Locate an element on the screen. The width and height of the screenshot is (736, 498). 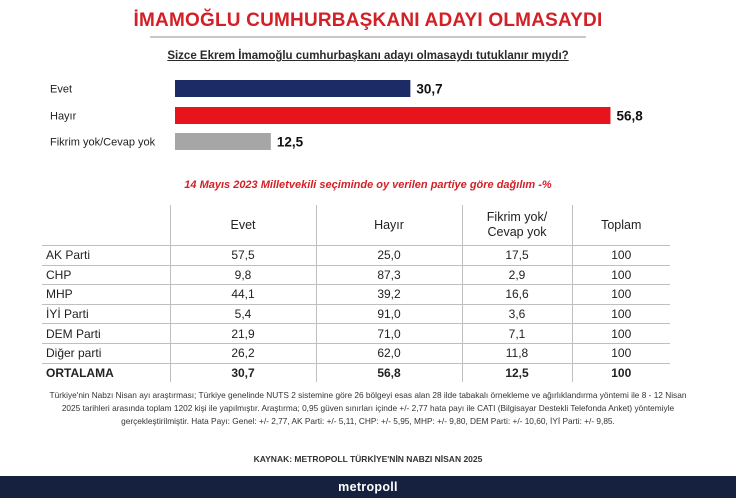
bar-value-label: 56,8 is located at coordinates (629, 116).